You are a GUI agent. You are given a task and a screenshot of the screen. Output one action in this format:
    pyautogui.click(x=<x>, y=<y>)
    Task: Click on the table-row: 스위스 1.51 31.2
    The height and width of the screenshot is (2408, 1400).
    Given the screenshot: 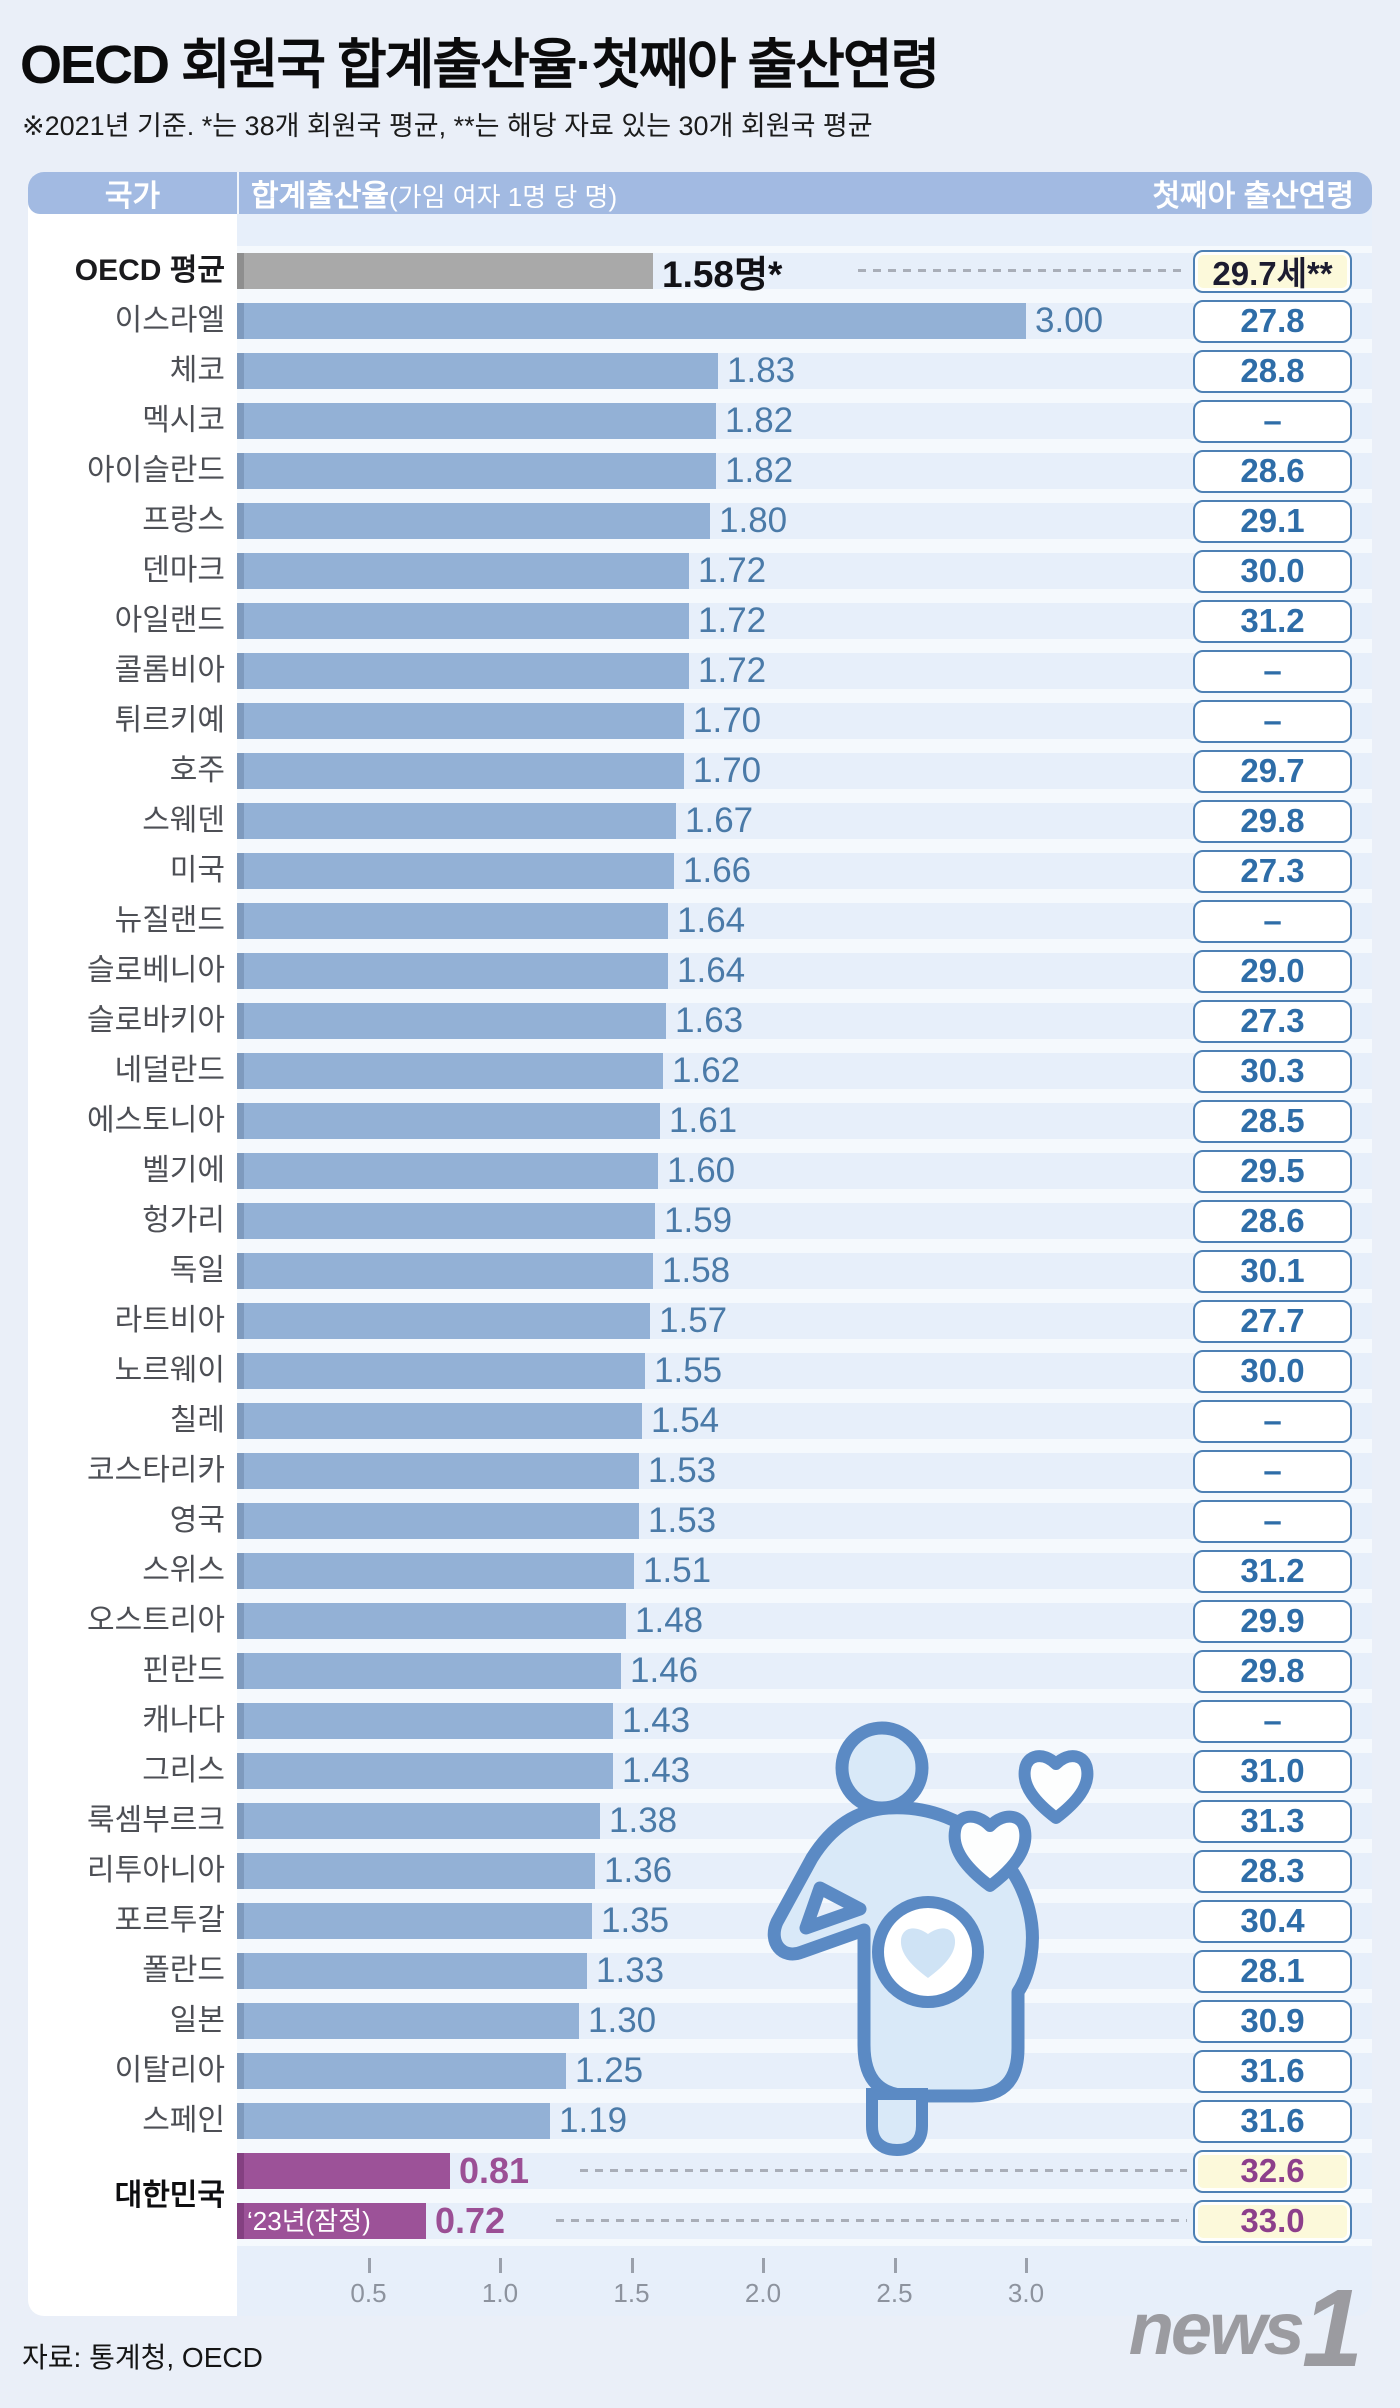 What is the action you would take?
    pyautogui.click(x=700, y=1571)
    